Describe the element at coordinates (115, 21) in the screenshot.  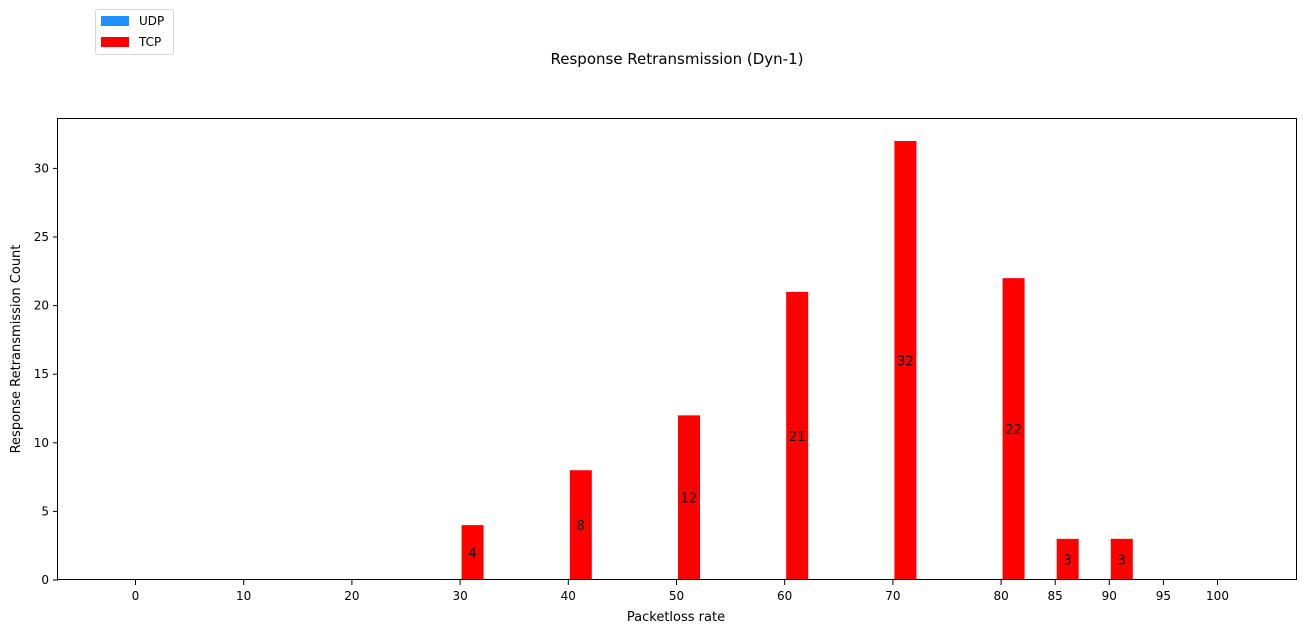
I see `legend-swatch-udp` at that location.